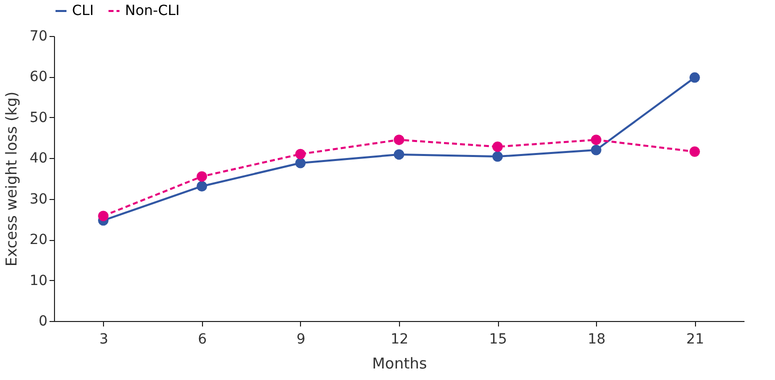 Image resolution: width=775 pixels, height=380 pixels. What do you see at coordinates (301, 340) in the screenshot?
I see `x-tick-label: 9` at bounding box center [301, 340].